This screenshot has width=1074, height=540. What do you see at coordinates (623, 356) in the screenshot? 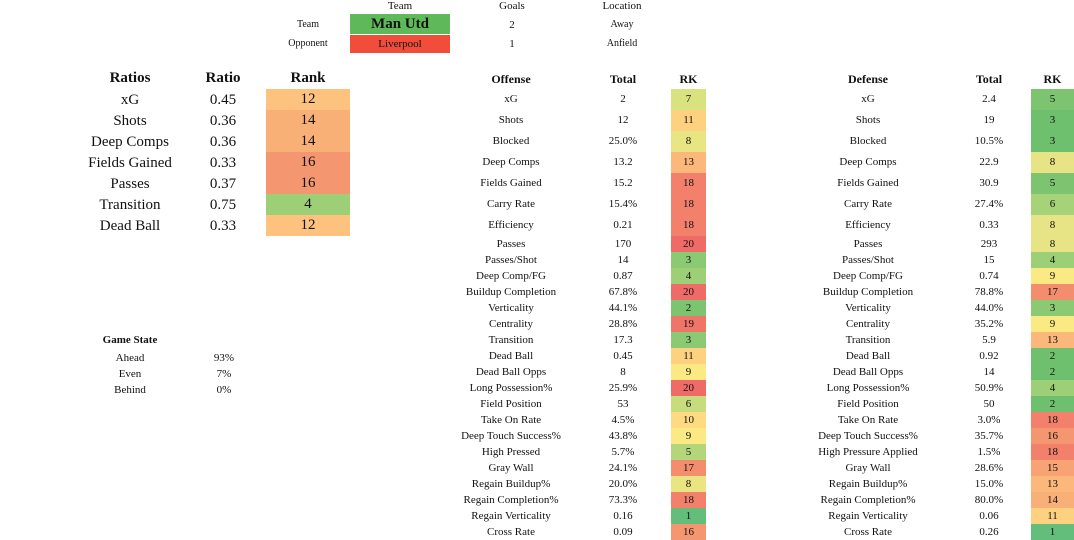
I see `offense-stat-total: 0.45` at bounding box center [623, 356].